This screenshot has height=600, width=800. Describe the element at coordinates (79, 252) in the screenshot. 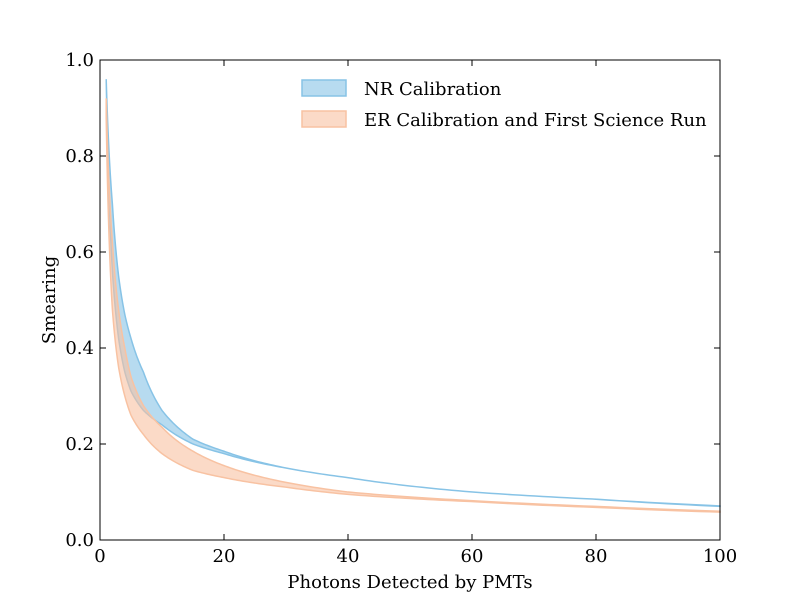

I see `y-tick-label: 0.6` at that location.